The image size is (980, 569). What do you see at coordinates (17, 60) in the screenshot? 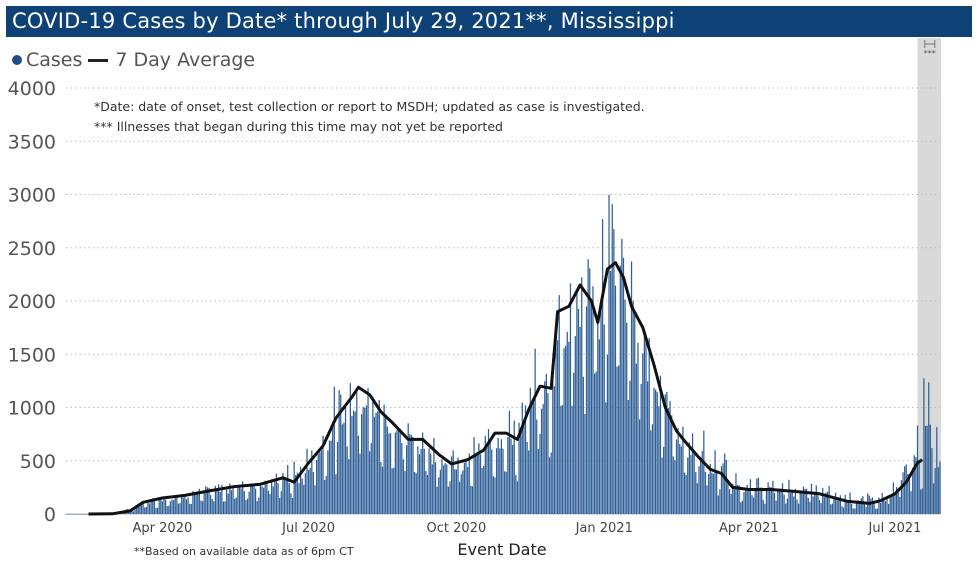
I see `cases-legend-marker` at bounding box center [17, 60].